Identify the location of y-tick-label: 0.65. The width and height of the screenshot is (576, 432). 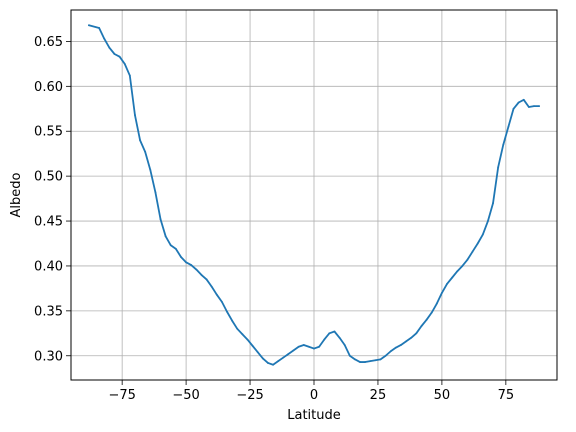
(48, 42).